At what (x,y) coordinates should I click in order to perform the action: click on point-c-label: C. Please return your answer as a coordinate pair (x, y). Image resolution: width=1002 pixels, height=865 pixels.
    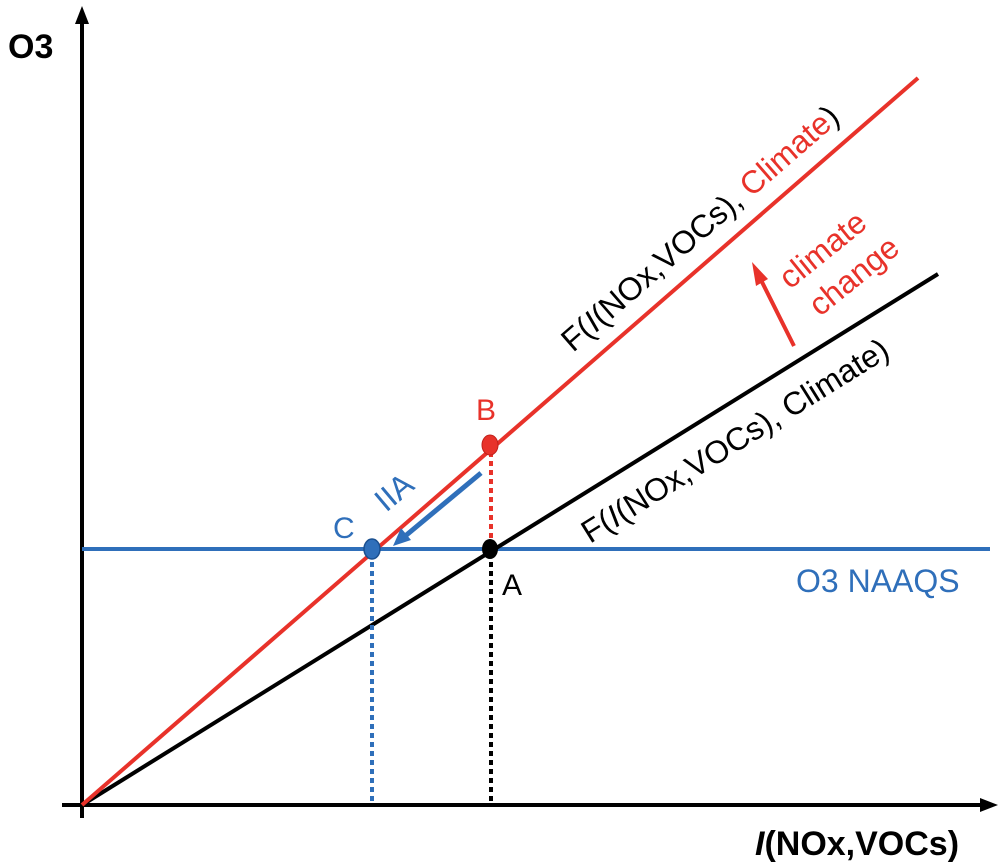
    Looking at the image, I should click on (344, 528).